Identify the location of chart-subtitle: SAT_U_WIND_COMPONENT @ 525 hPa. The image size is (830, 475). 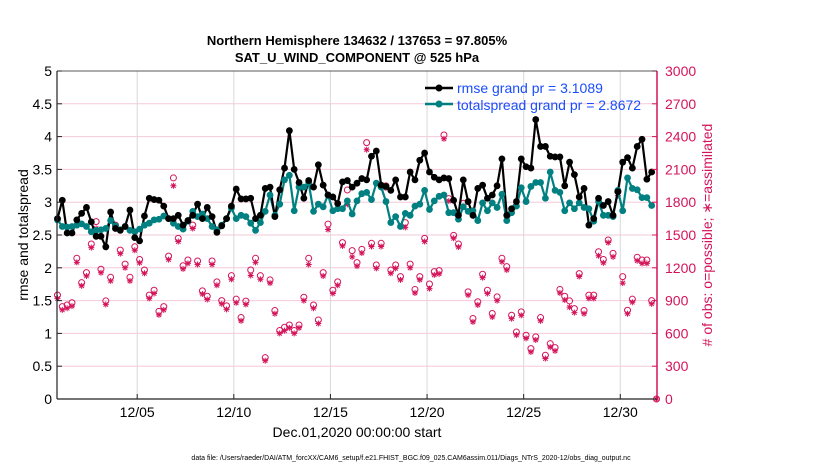
(357, 57).